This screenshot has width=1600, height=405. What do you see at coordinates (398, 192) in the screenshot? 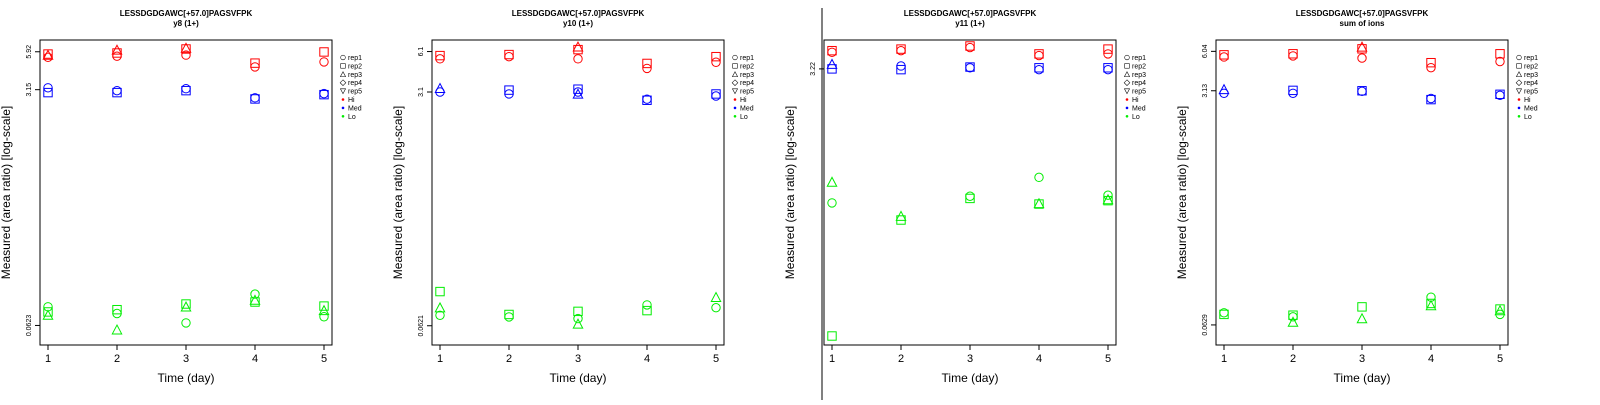
I see `y-axis-label: Measured (area ratio) [log-scale]` at bounding box center [398, 192].